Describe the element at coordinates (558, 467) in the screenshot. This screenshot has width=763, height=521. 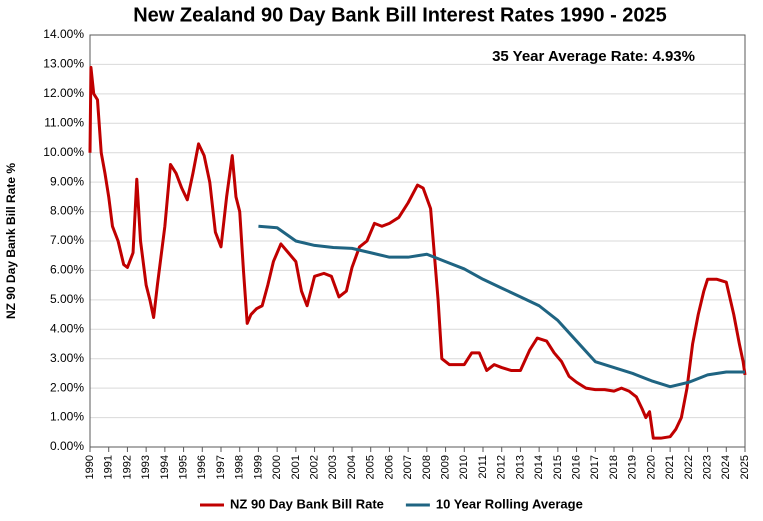
I see `x-tick-label: 2015` at that location.